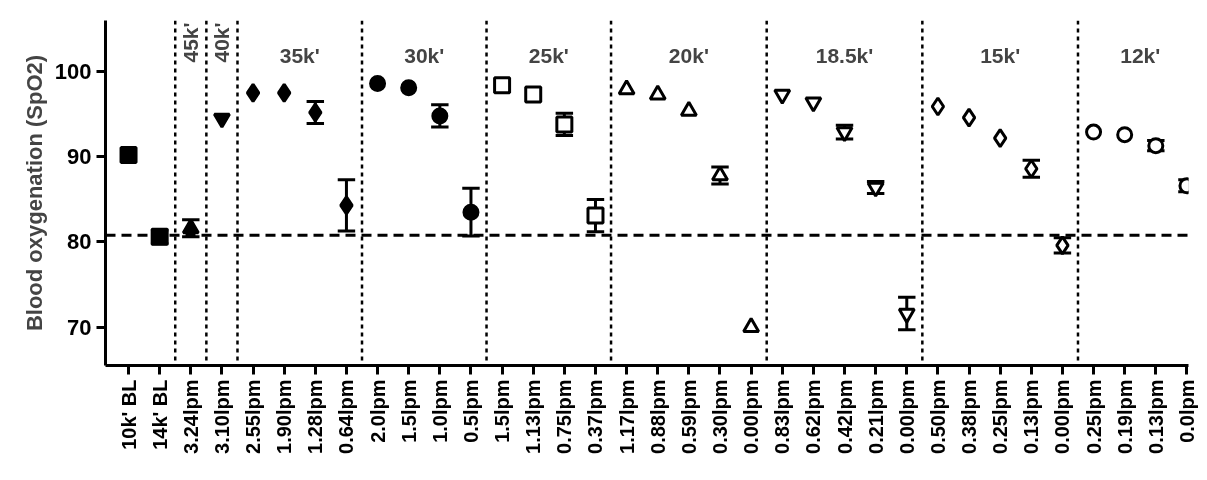 The width and height of the screenshot is (1207, 480). Describe the element at coordinates (128, 414) in the screenshot. I see `x-tick-label: 10k' BL` at that location.